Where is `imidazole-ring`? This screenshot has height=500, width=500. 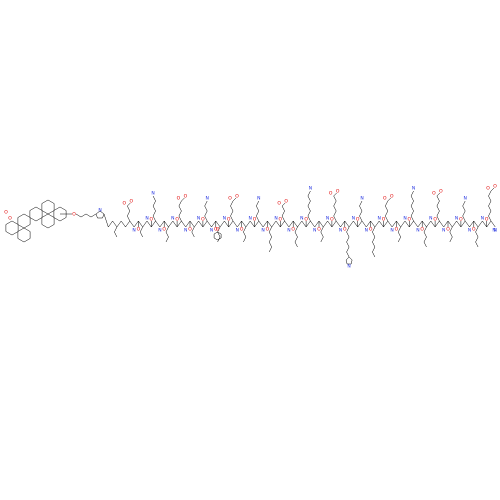 imidazole-ring is located at coordinates (349, 260).